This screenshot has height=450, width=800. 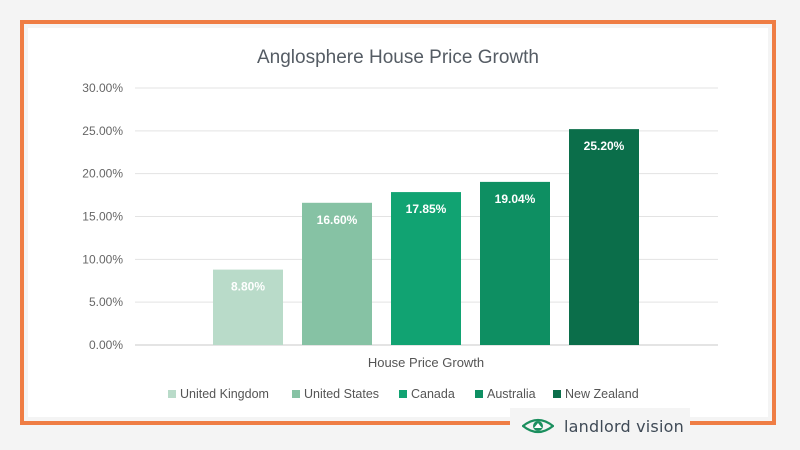 What do you see at coordinates (602, 394) in the screenshot?
I see `legend-label: New Zealand` at bounding box center [602, 394].